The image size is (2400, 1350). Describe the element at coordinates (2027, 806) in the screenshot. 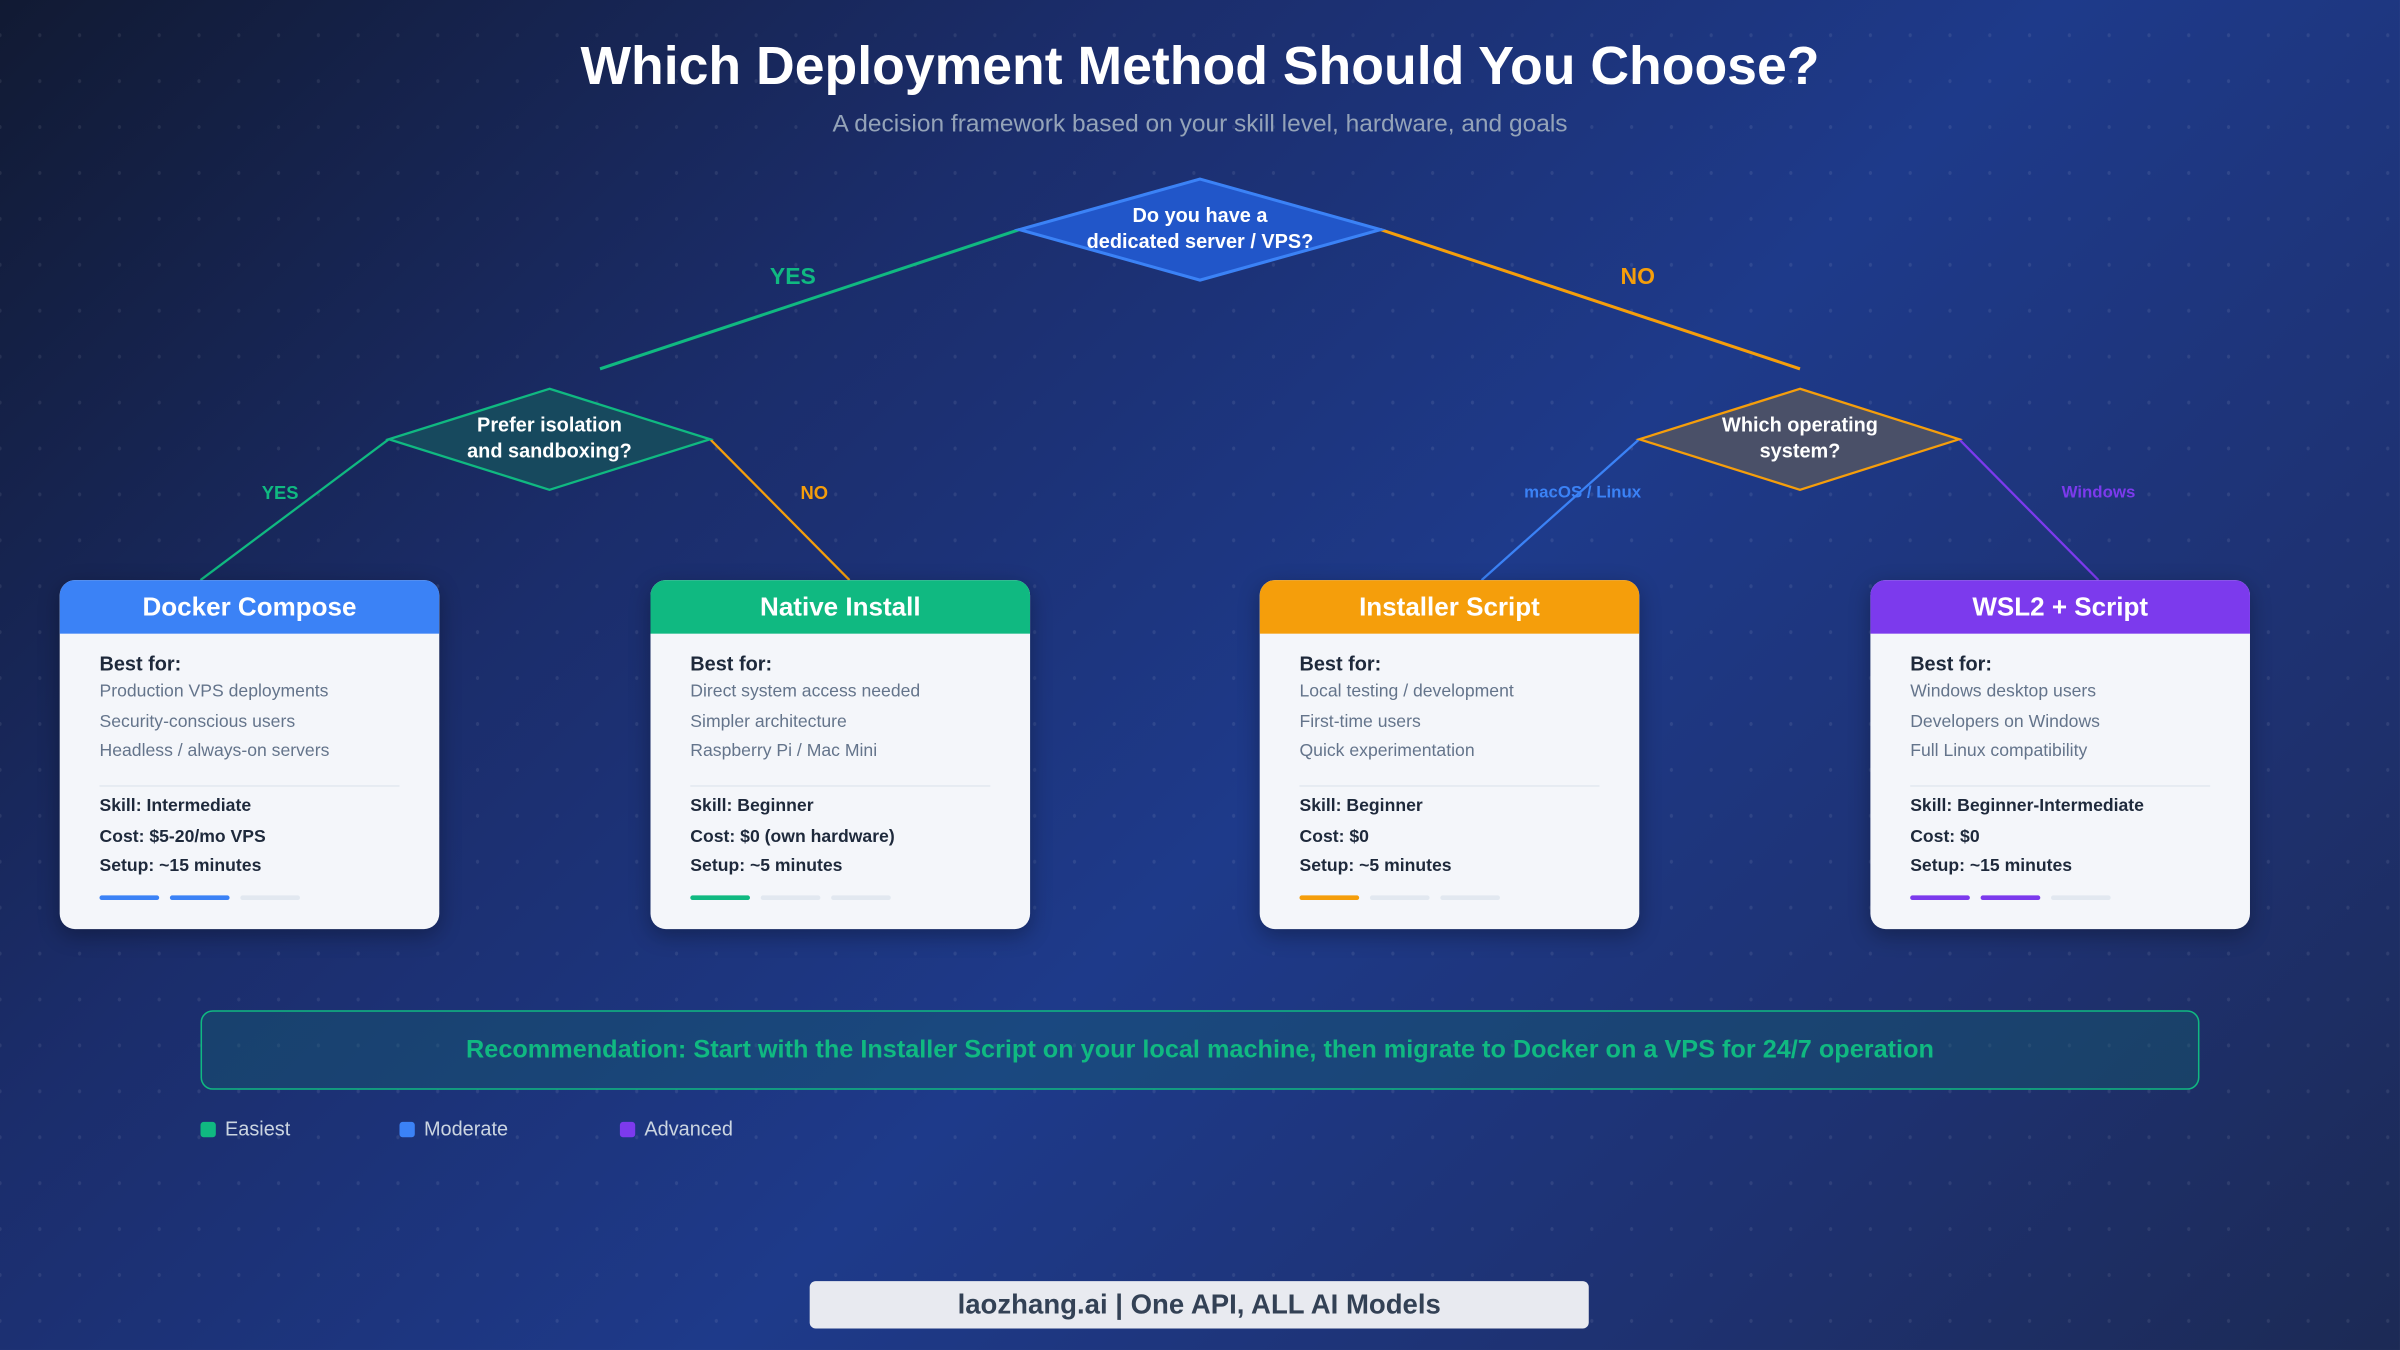

I see `skill-level: Skill: Beginner-Intermediate` at that location.